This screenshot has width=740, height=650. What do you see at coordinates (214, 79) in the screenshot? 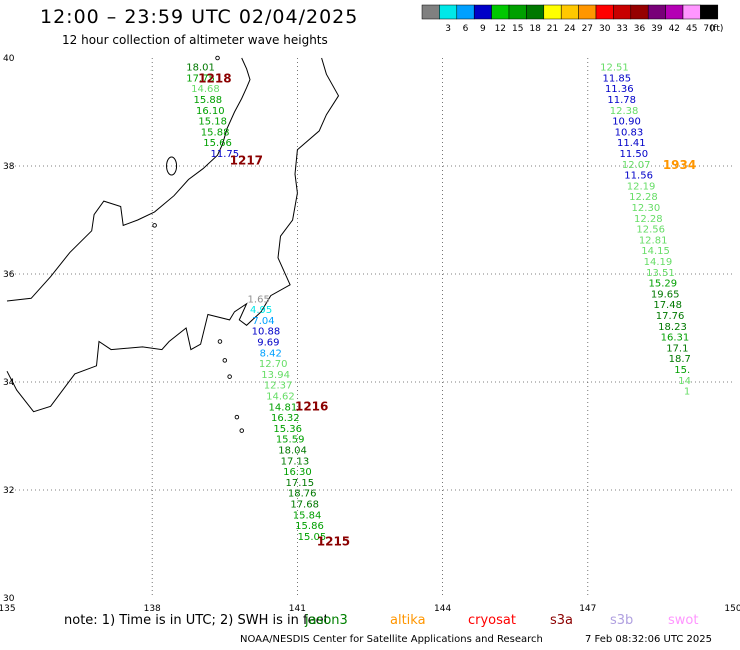
I see `pass-id-label: 1218` at bounding box center [214, 79].